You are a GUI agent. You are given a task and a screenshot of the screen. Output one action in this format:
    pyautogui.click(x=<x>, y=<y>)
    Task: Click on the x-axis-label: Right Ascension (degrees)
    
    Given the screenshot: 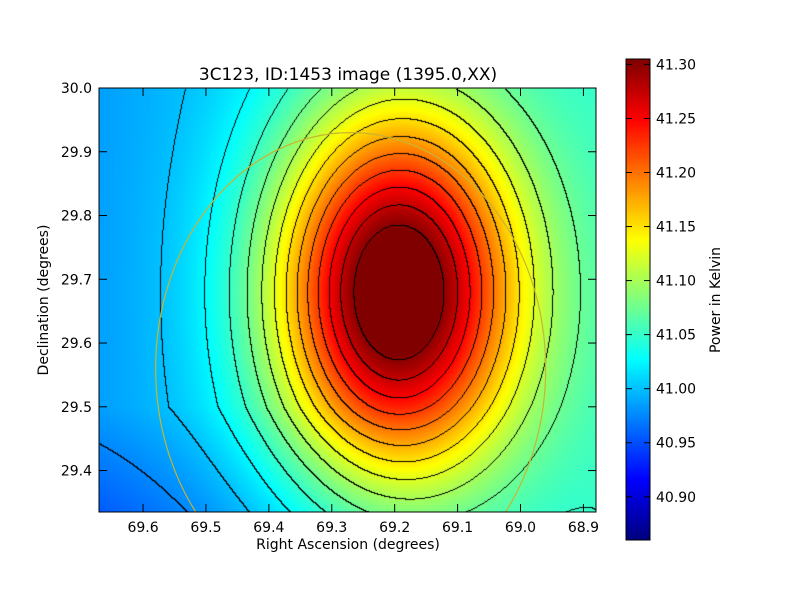 What is the action you would take?
    pyautogui.click(x=348, y=545)
    